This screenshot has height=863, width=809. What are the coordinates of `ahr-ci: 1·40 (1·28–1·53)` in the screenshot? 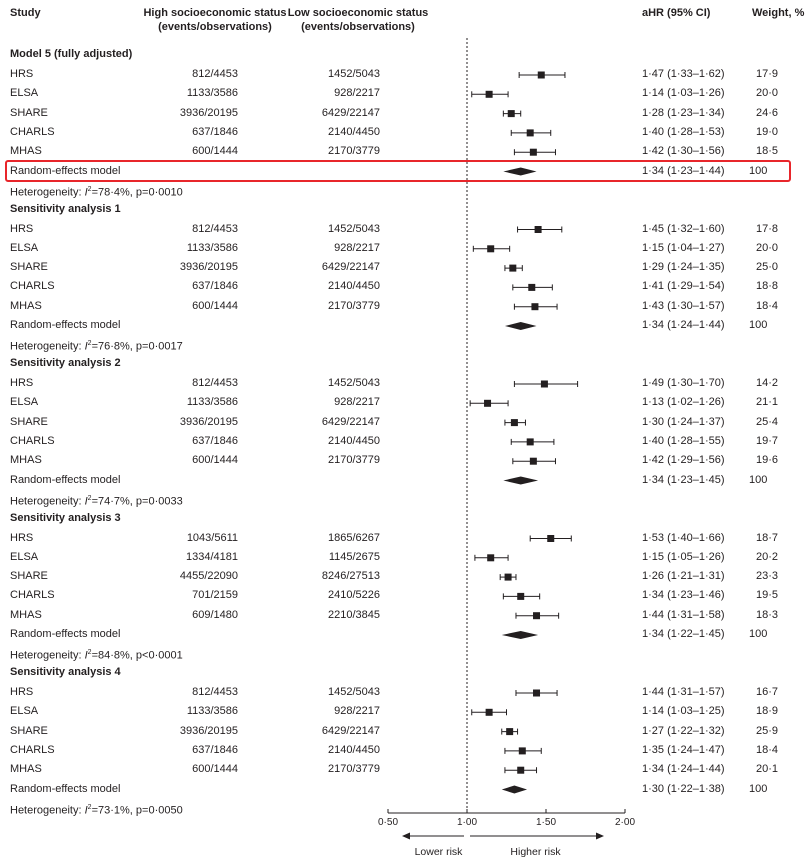 It's located at (683, 131).